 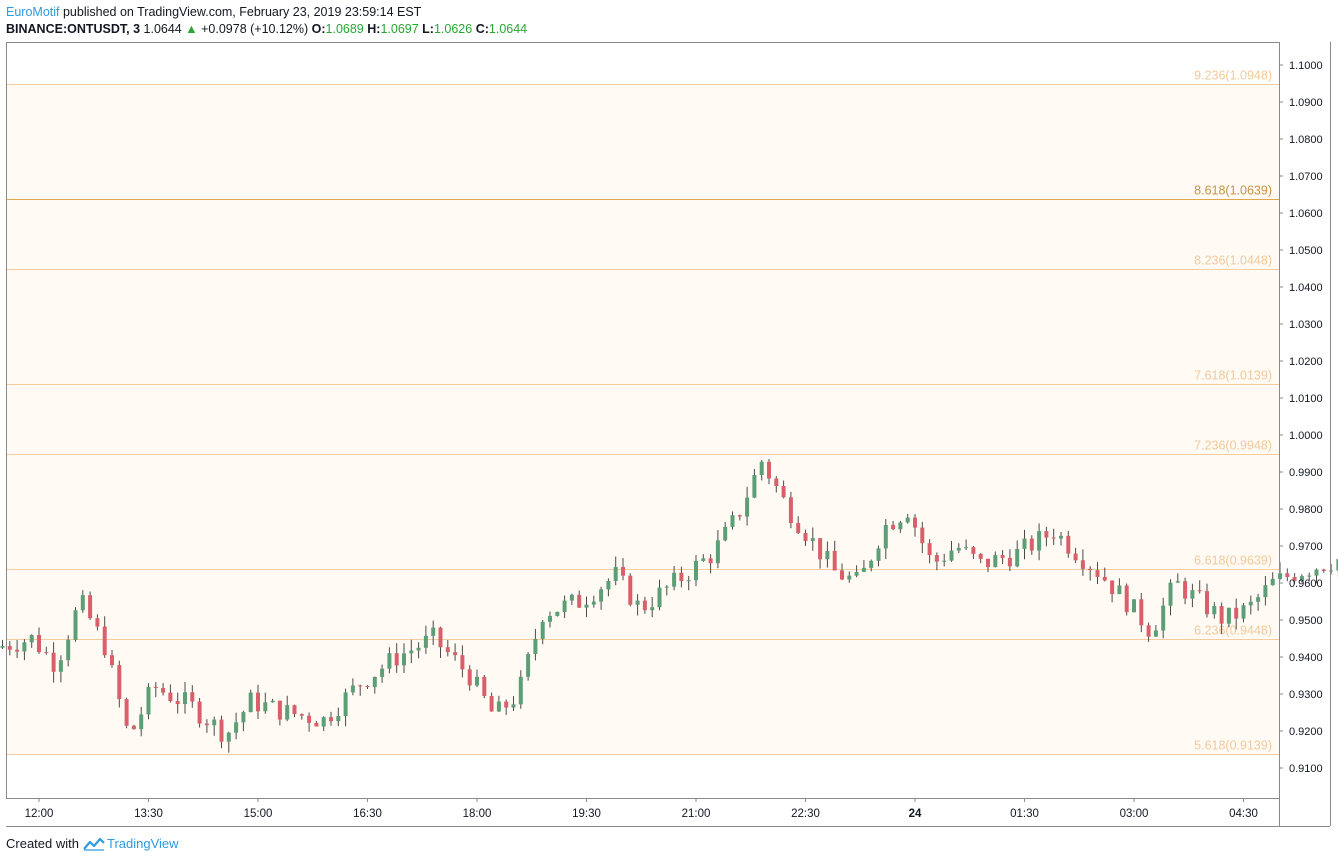 I want to click on time-tick-label: 21:00, so click(x=696, y=814).